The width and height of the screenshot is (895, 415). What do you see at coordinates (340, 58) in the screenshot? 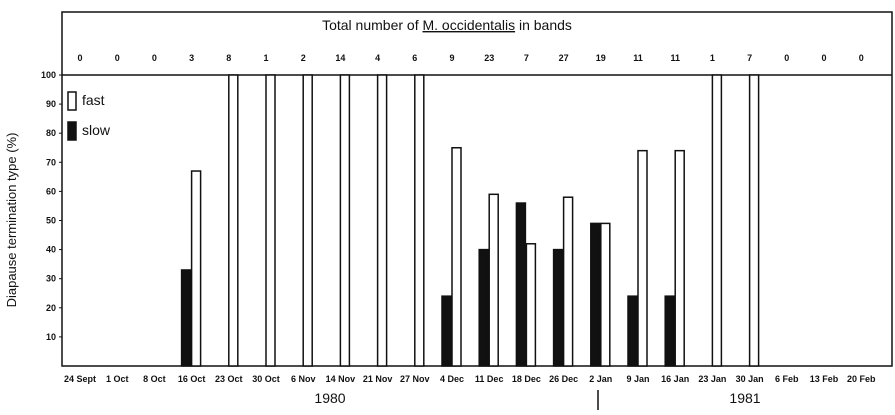
I see `total-label: 14` at bounding box center [340, 58].